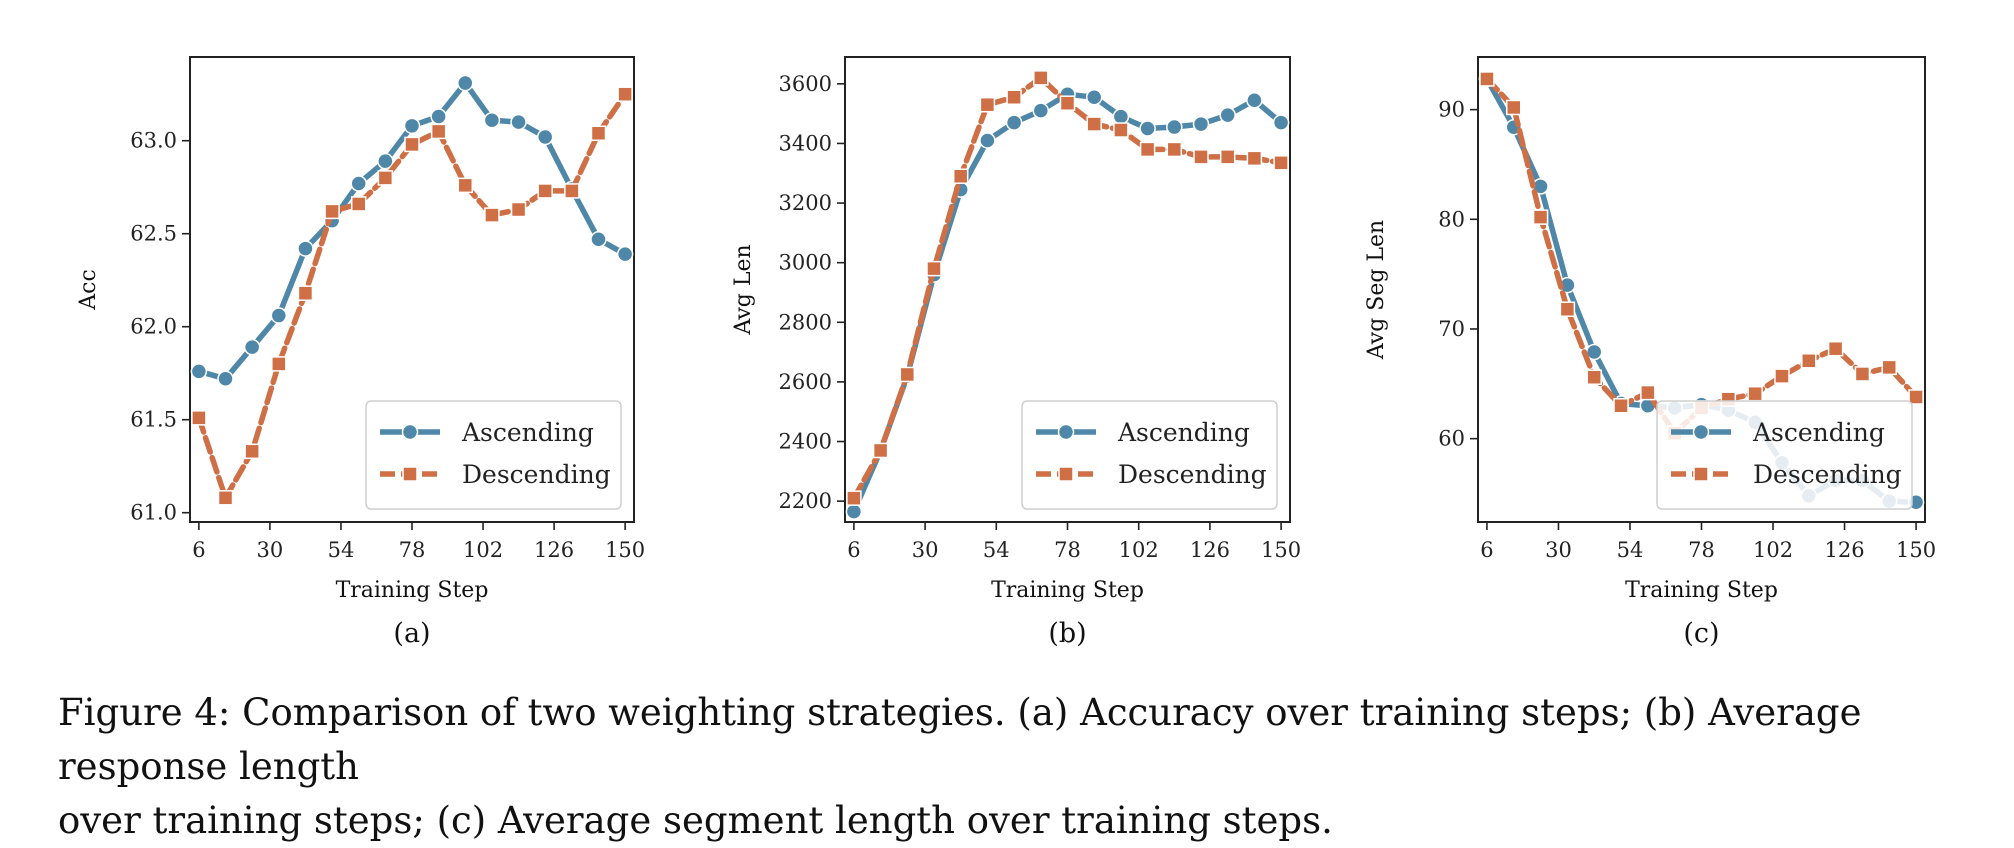  What do you see at coordinates (805, 501) in the screenshot?
I see `y-tick-label: 2200` at bounding box center [805, 501].